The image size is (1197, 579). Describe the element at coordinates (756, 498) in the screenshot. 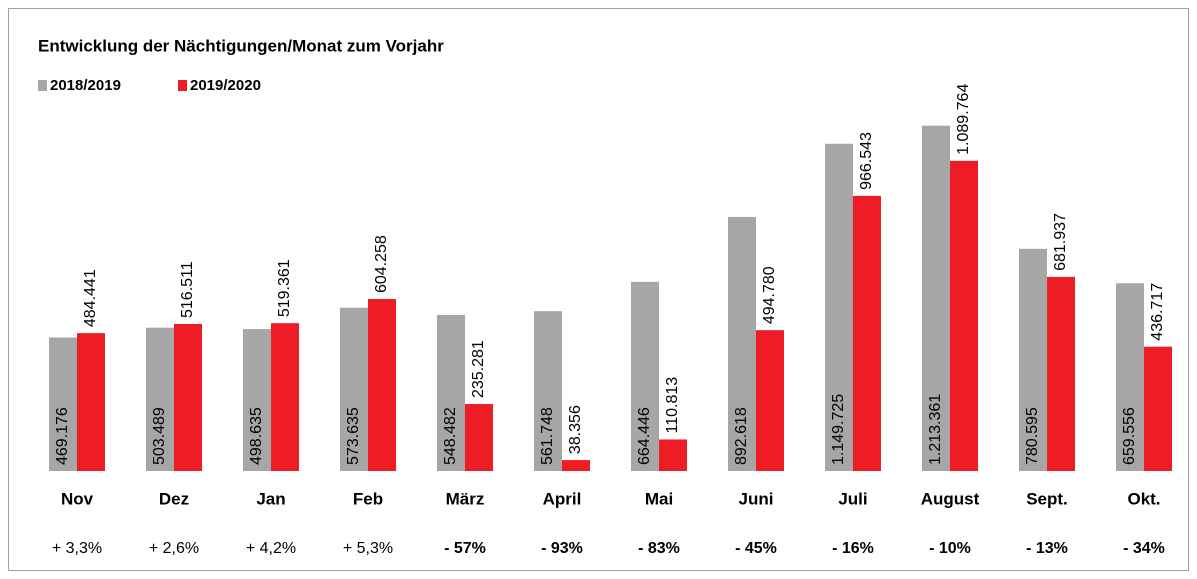

I see `x-tick-label: Juni` at that location.